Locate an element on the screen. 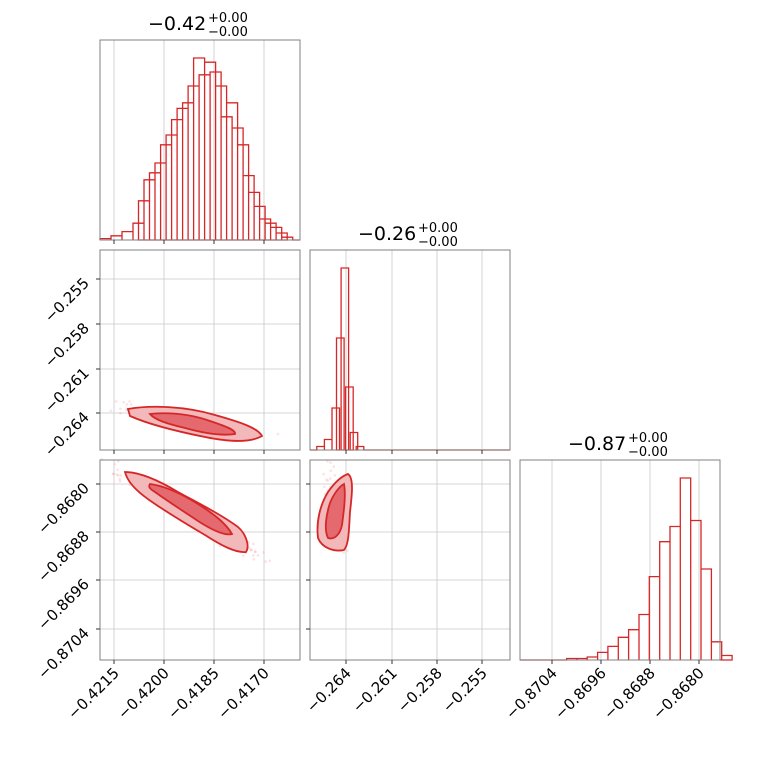 The image size is (760, 760). title-param-1: −0.26 +0.00 −0.00 is located at coordinates (408, 235).